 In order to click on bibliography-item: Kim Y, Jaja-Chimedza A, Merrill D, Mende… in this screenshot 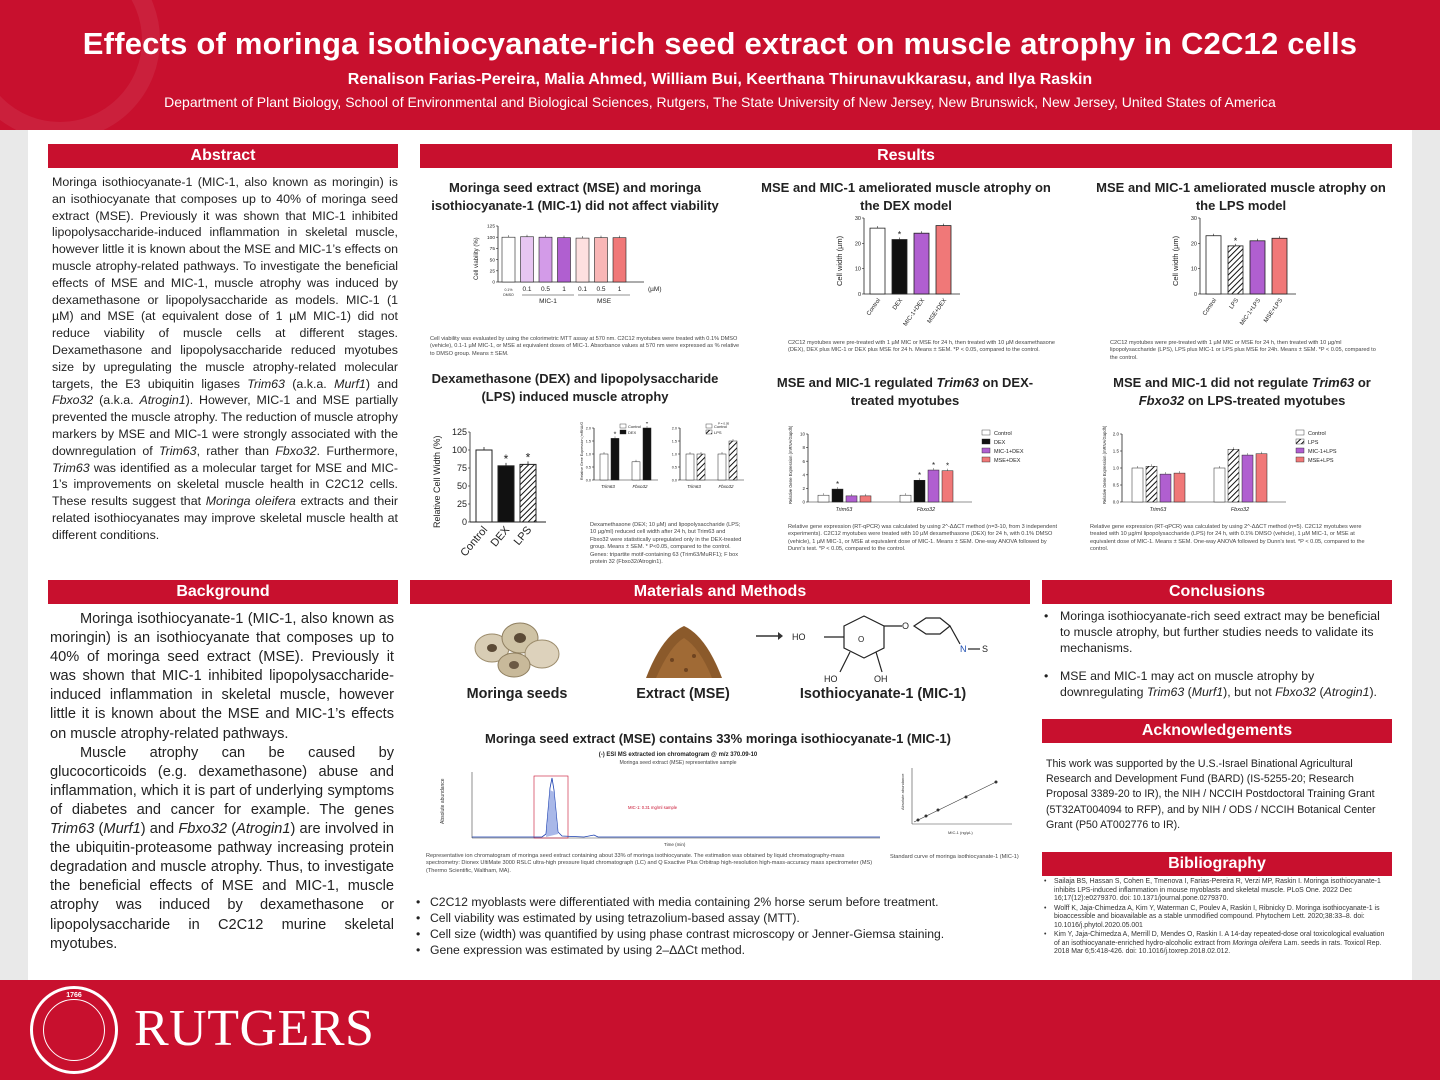, I will do `click(1215, 944)`.